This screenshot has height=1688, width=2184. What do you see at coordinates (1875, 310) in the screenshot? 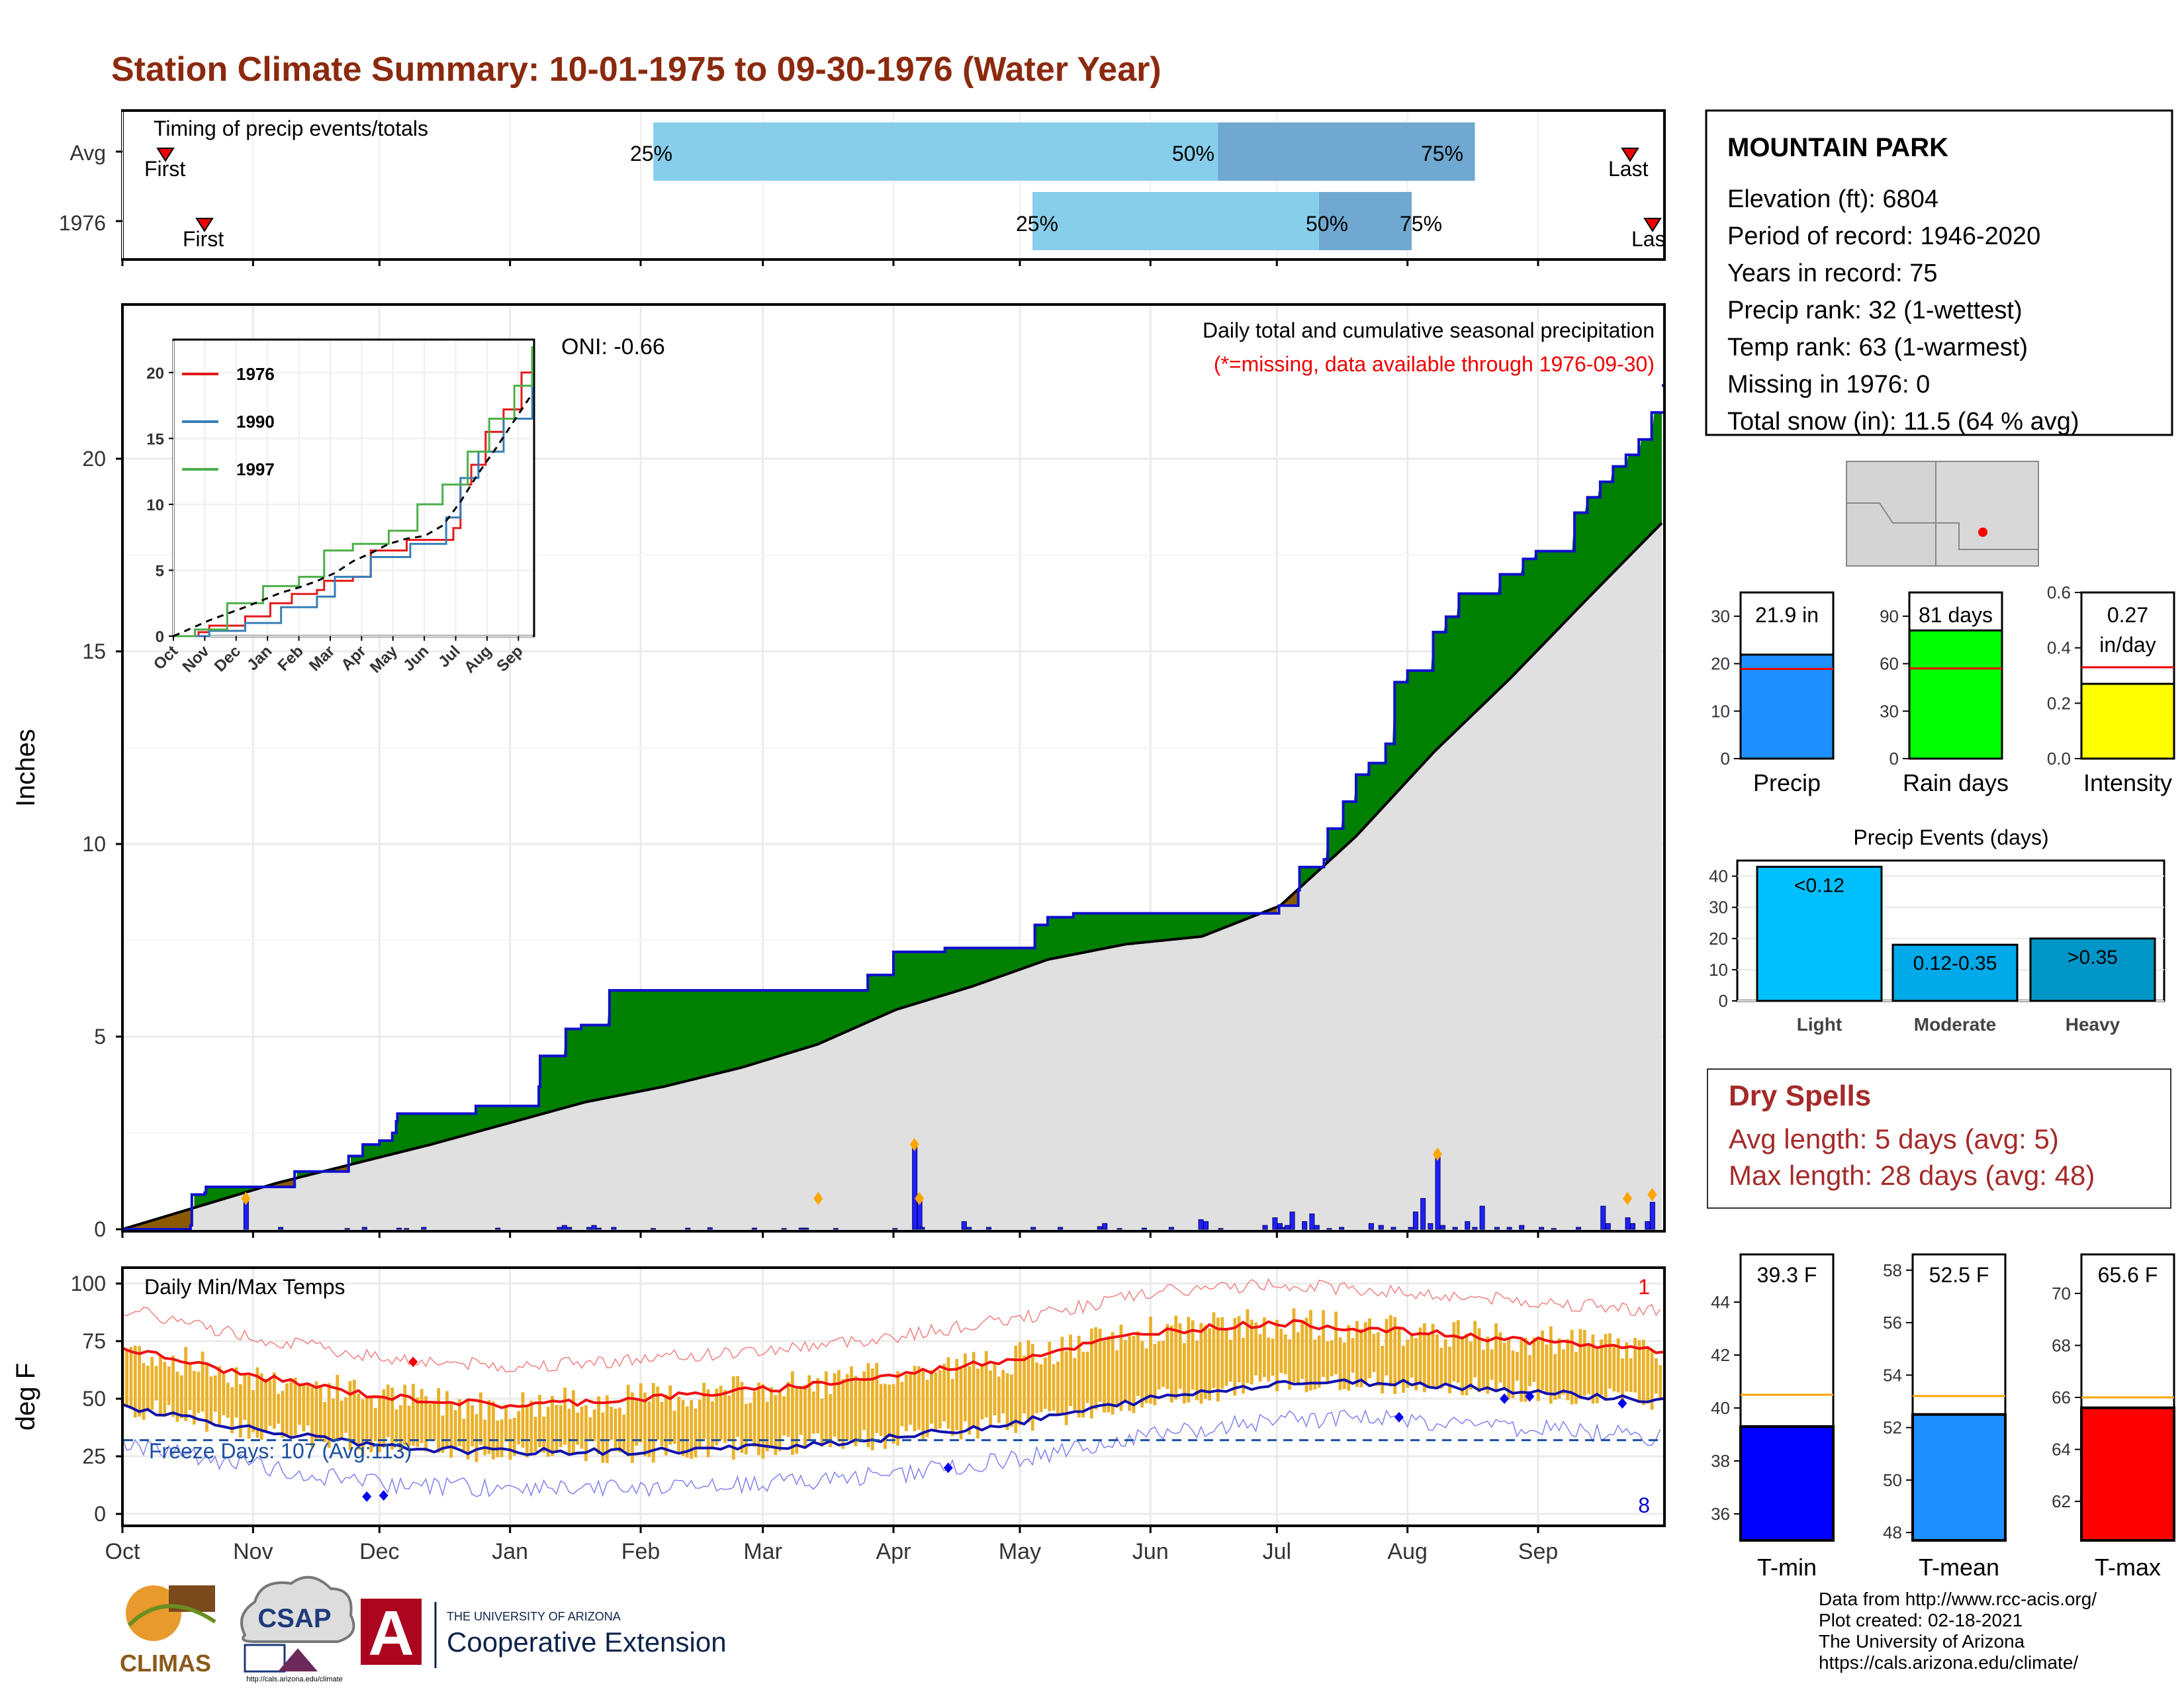
I see `station-line: Precip rank: 32 (1-wettest)` at bounding box center [1875, 310].